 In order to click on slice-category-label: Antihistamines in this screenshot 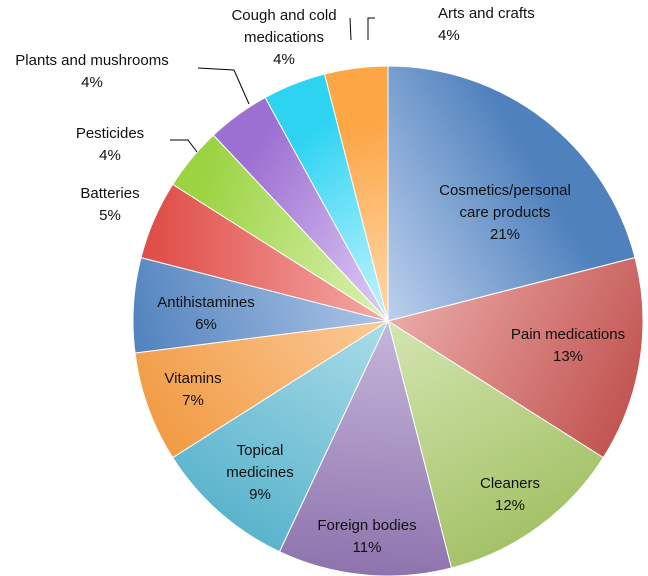, I will do `click(206, 302)`.